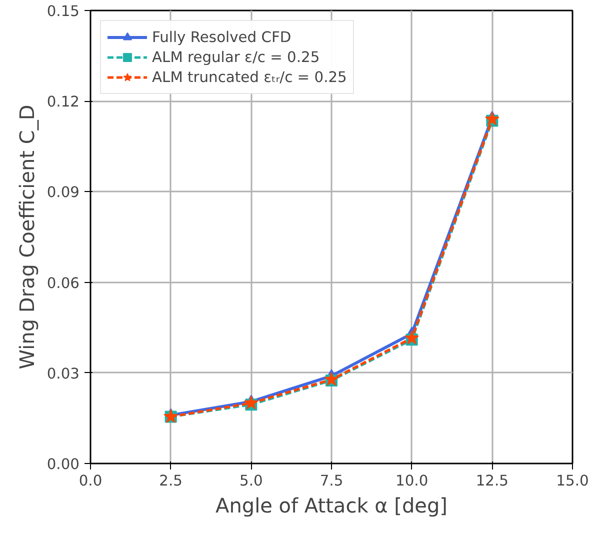 This screenshot has width=592, height=533. Describe the element at coordinates (170, 481) in the screenshot. I see `x-tick-label: 2.5` at that location.